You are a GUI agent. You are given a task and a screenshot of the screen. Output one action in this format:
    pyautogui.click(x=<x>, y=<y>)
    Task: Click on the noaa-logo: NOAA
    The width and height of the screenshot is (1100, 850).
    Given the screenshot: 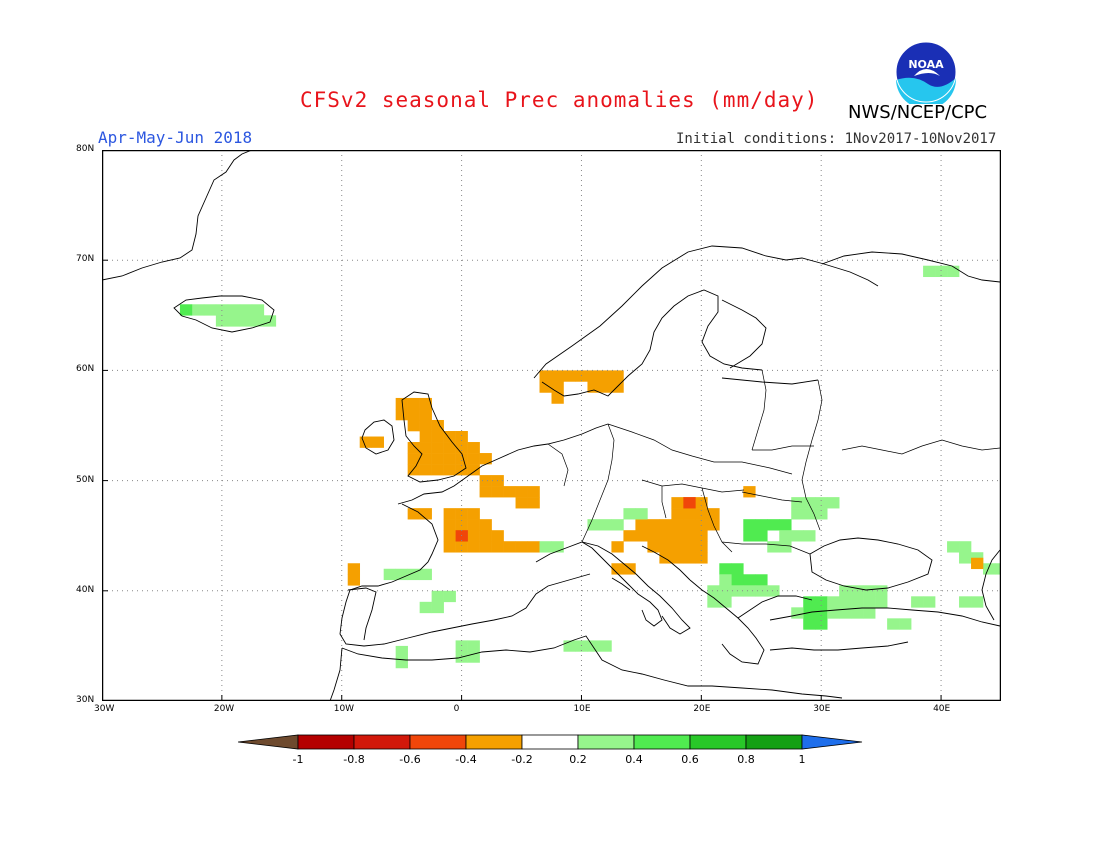 What is the action you would take?
    pyautogui.click(x=926, y=72)
    